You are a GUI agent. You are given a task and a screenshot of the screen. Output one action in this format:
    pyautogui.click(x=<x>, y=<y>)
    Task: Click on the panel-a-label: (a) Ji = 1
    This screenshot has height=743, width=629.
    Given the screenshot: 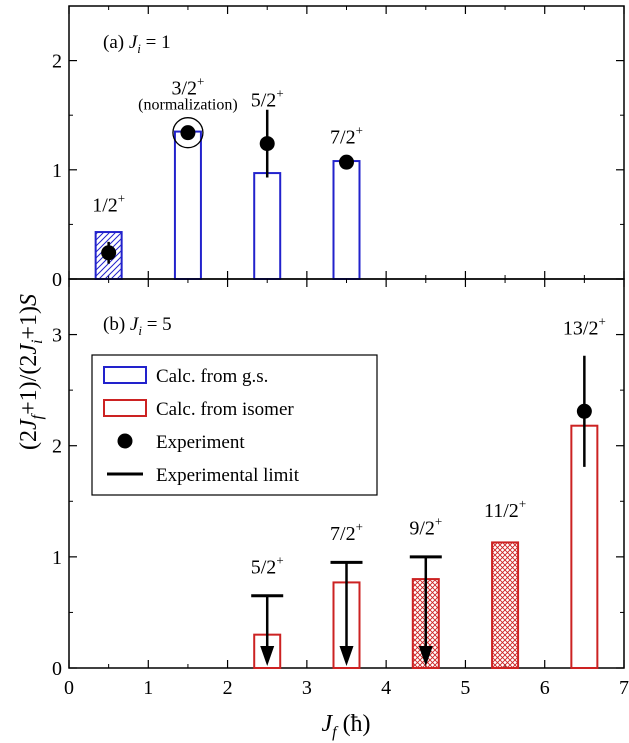 What is the action you would take?
    pyautogui.click(x=137, y=44)
    